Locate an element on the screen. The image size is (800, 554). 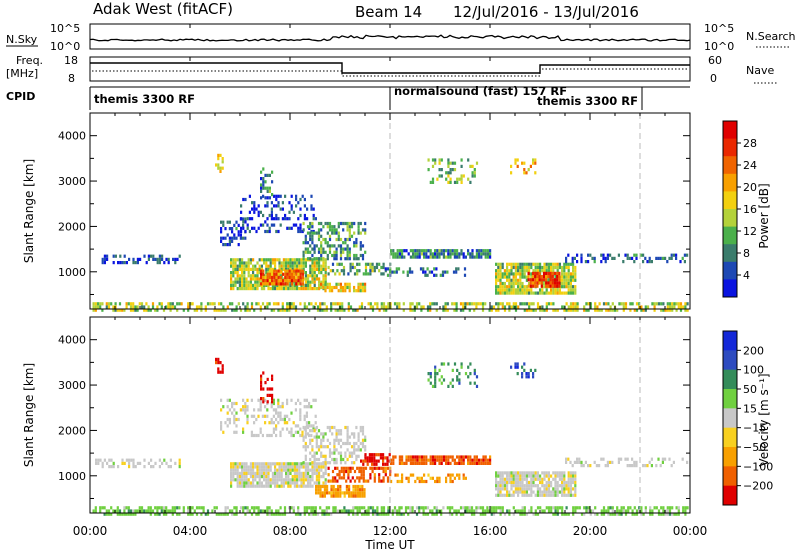
velocity-y-axis-label: Slant Range [km] is located at coordinates (29, 415).